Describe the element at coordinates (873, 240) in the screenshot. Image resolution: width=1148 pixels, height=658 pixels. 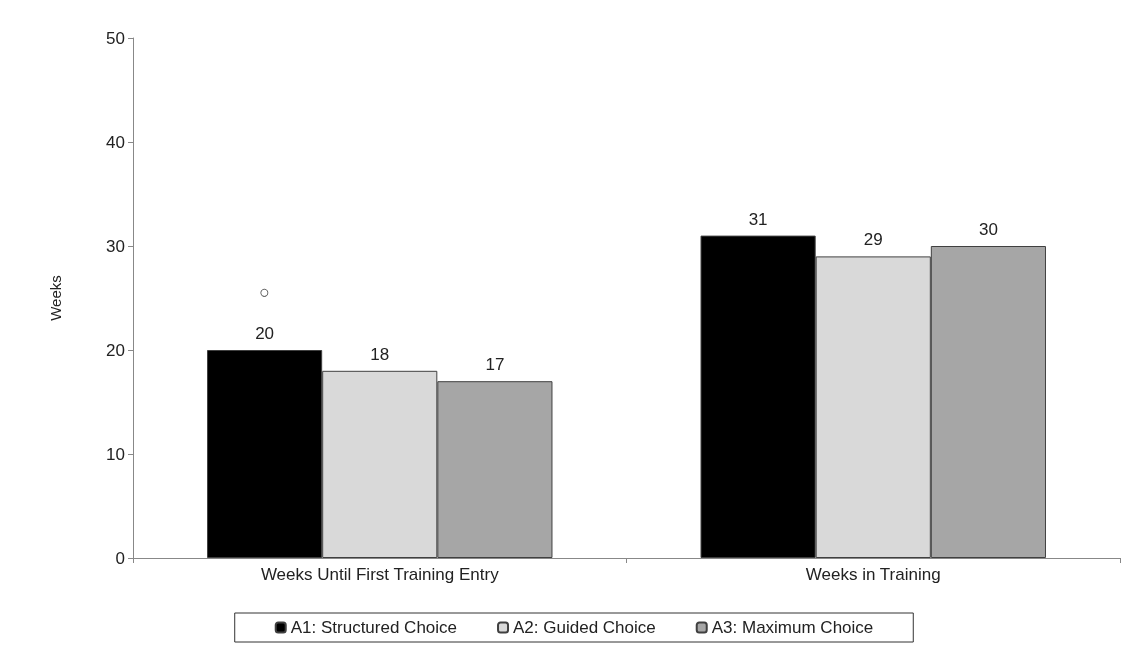
I see `data-label: 29` at that location.